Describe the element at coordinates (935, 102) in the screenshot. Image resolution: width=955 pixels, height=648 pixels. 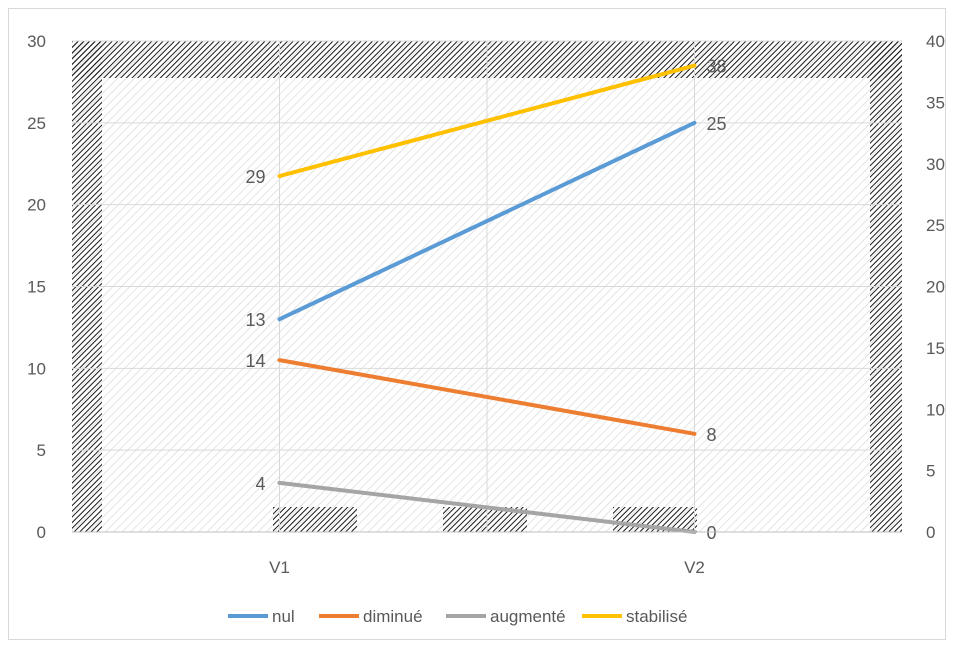
I see `y-right-tick-label: 35` at that location.